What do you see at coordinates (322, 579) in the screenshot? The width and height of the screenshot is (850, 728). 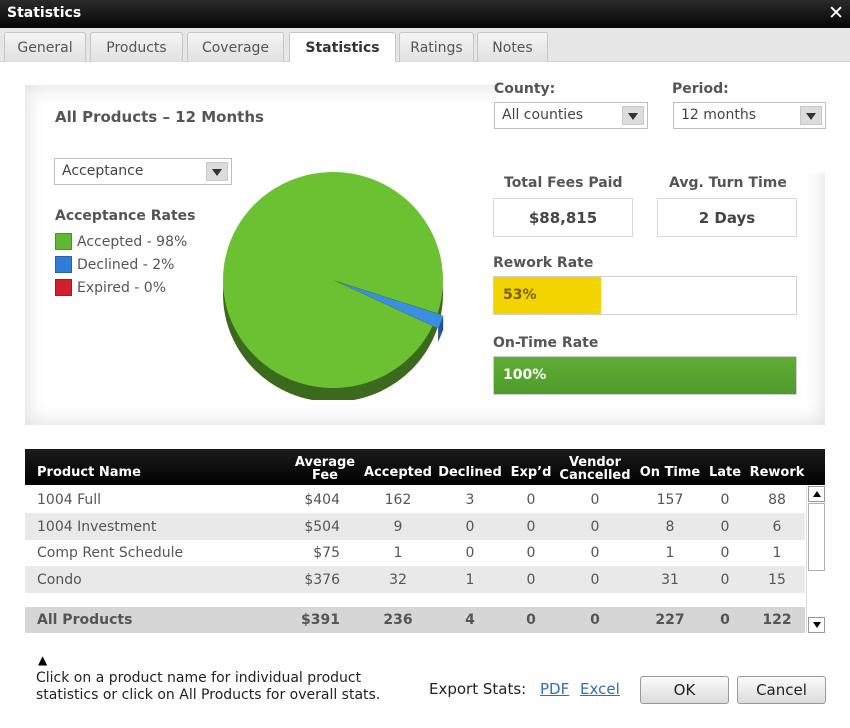 I see `cell-fee: $376` at bounding box center [322, 579].